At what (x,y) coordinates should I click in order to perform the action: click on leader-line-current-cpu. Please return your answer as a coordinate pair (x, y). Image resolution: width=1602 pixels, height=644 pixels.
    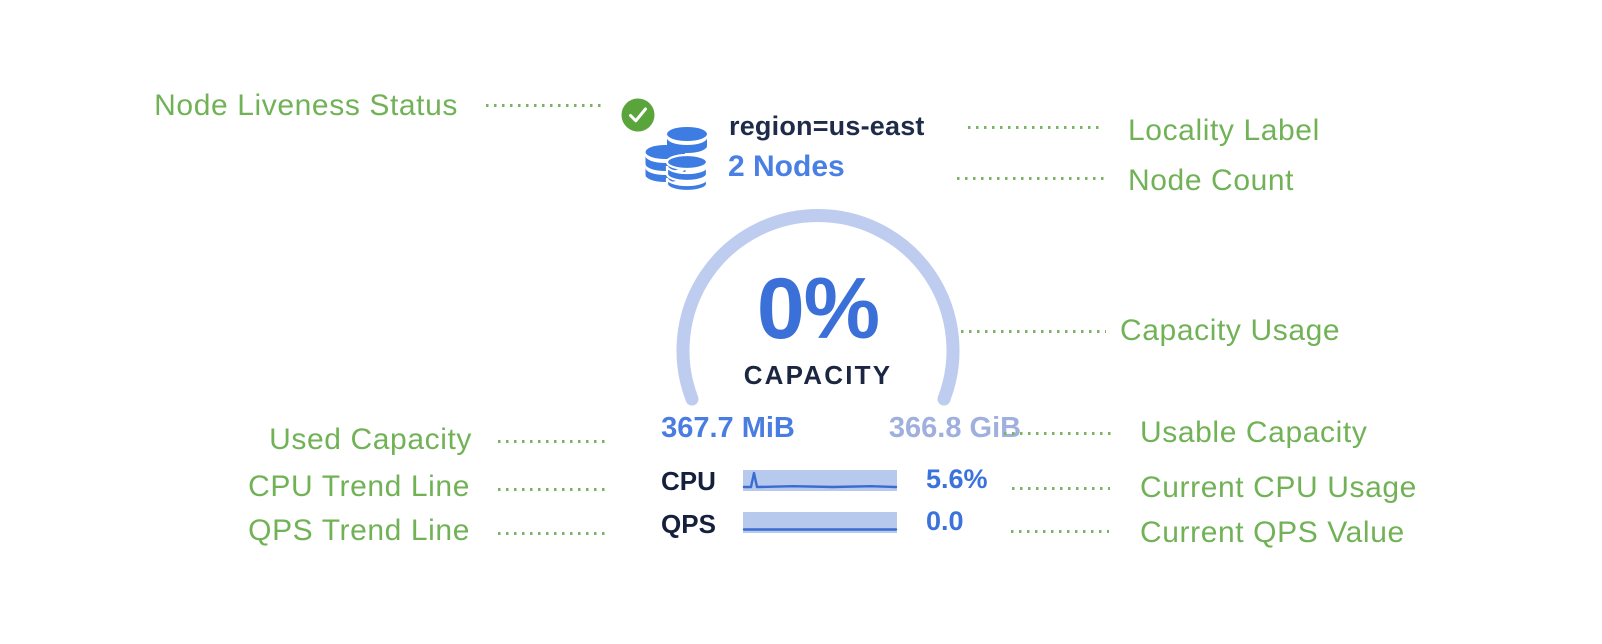
    Looking at the image, I should click on (1061, 488).